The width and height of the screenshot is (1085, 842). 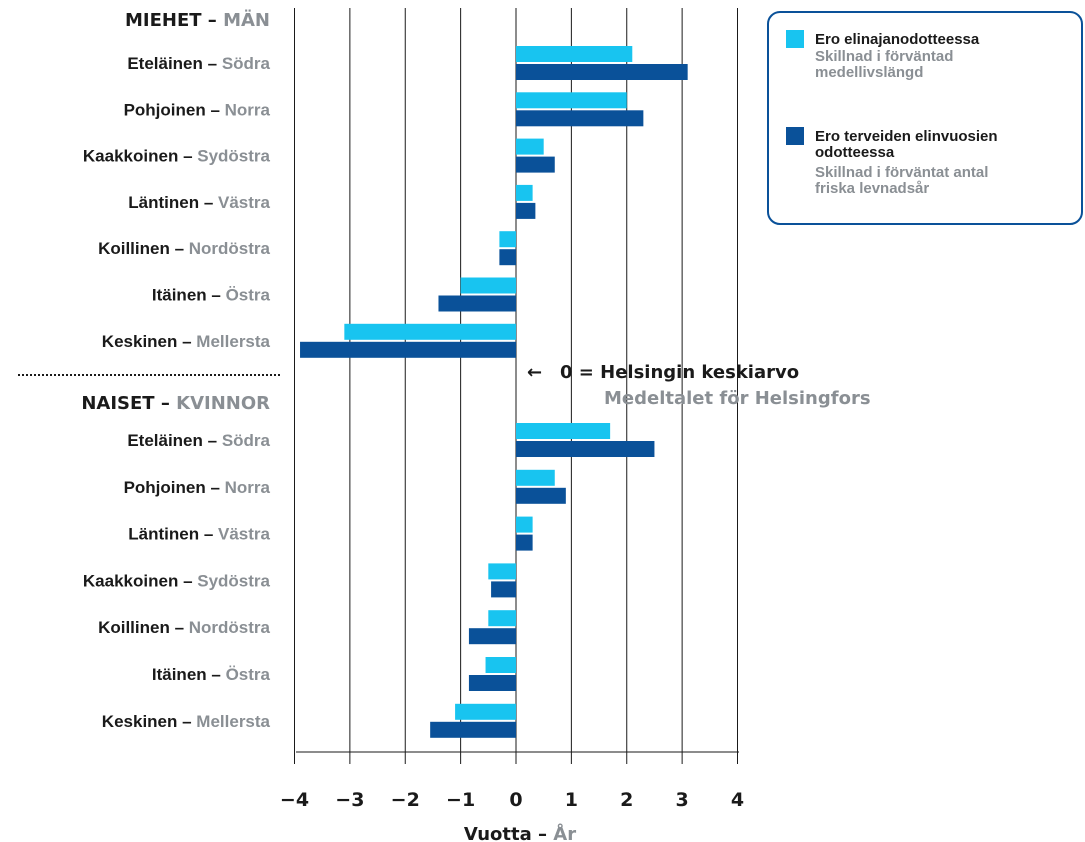 What do you see at coordinates (564, 832) in the screenshot?
I see `x-axis-label-sv: År` at bounding box center [564, 832].